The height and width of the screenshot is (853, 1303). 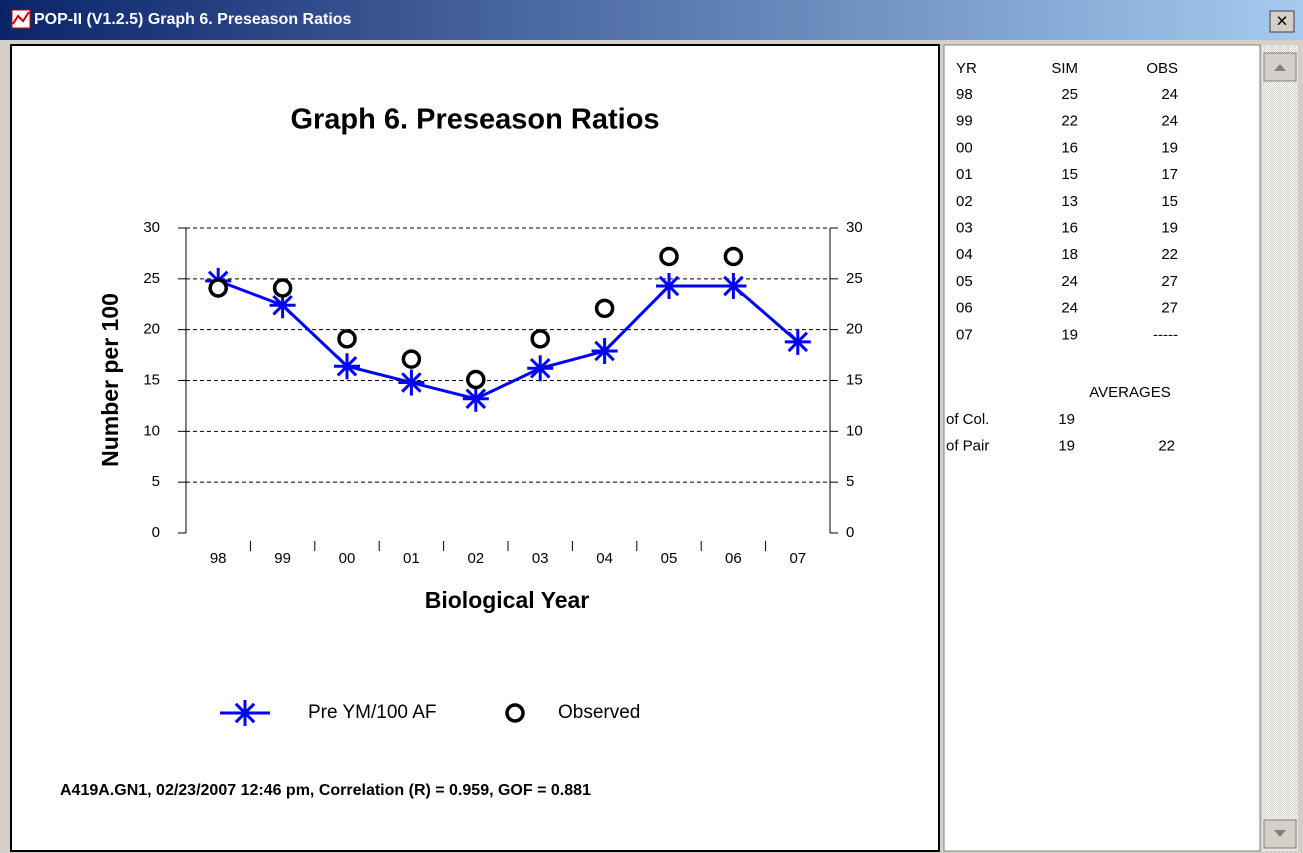 I want to click on legend-label: Pre YM/100 AF, so click(x=372, y=712).